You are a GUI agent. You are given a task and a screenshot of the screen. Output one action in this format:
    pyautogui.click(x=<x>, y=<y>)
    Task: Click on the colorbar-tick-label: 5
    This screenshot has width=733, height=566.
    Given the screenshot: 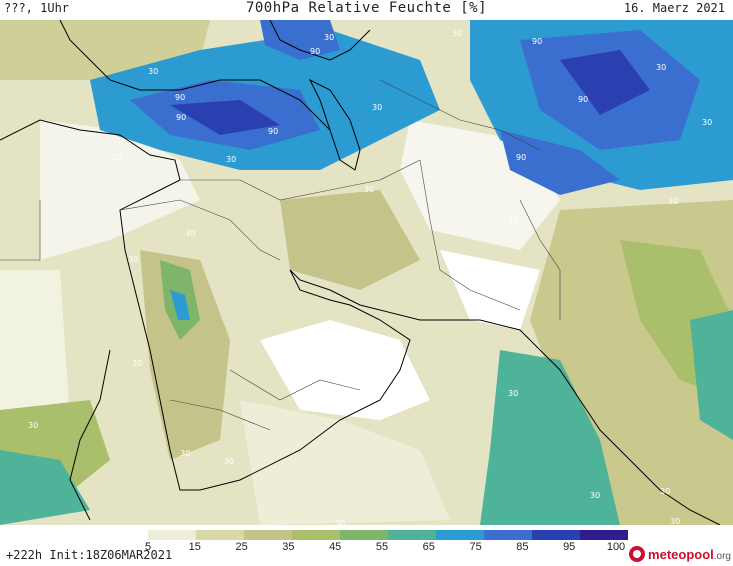 What is the action you would take?
    pyautogui.click(x=148, y=547)
    